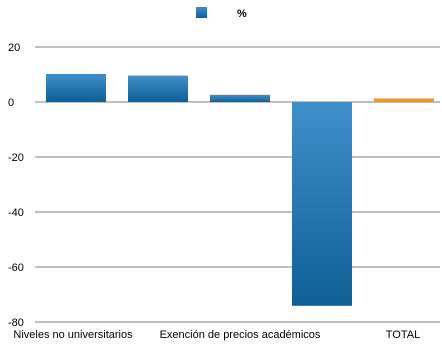  I want to click on bar-total, so click(404, 100).